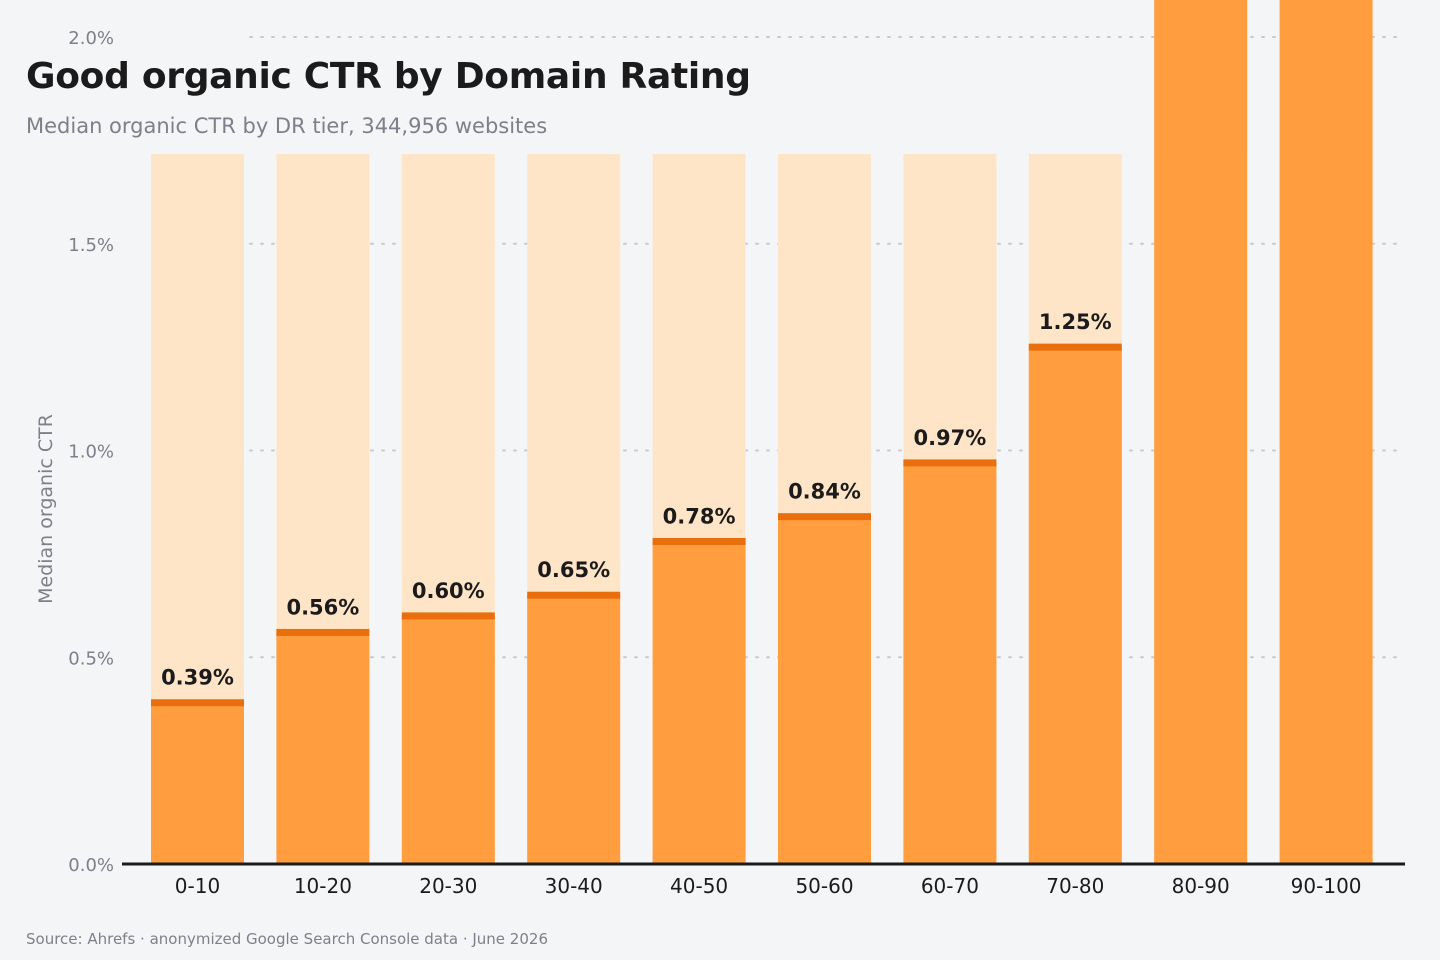  Describe the element at coordinates (699, 886) in the screenshot. I see `x-category-label: 40-50` at that location.